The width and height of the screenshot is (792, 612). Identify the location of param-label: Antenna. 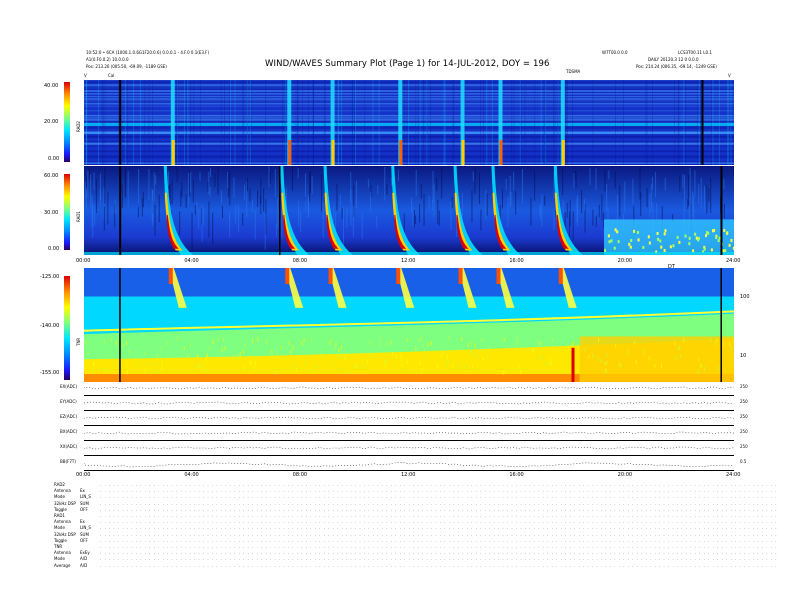
(62, 522).